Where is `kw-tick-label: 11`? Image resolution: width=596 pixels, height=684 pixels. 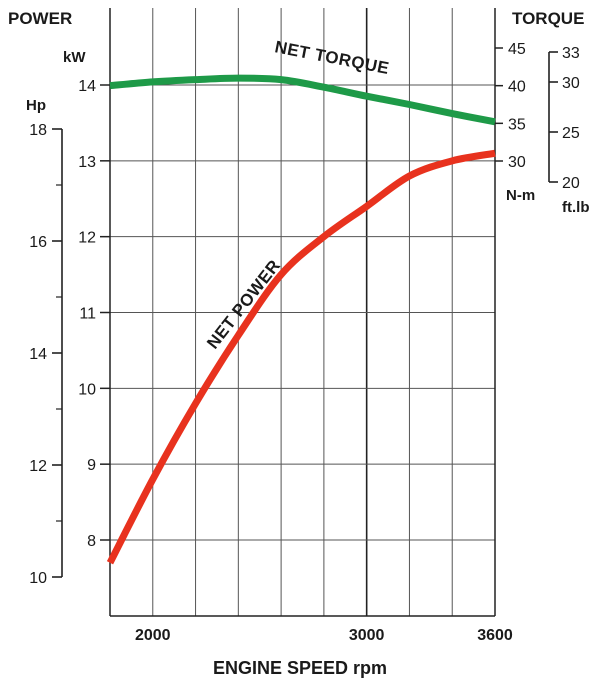
kw-tick-label: 11 is located at coordinates (87, 314).